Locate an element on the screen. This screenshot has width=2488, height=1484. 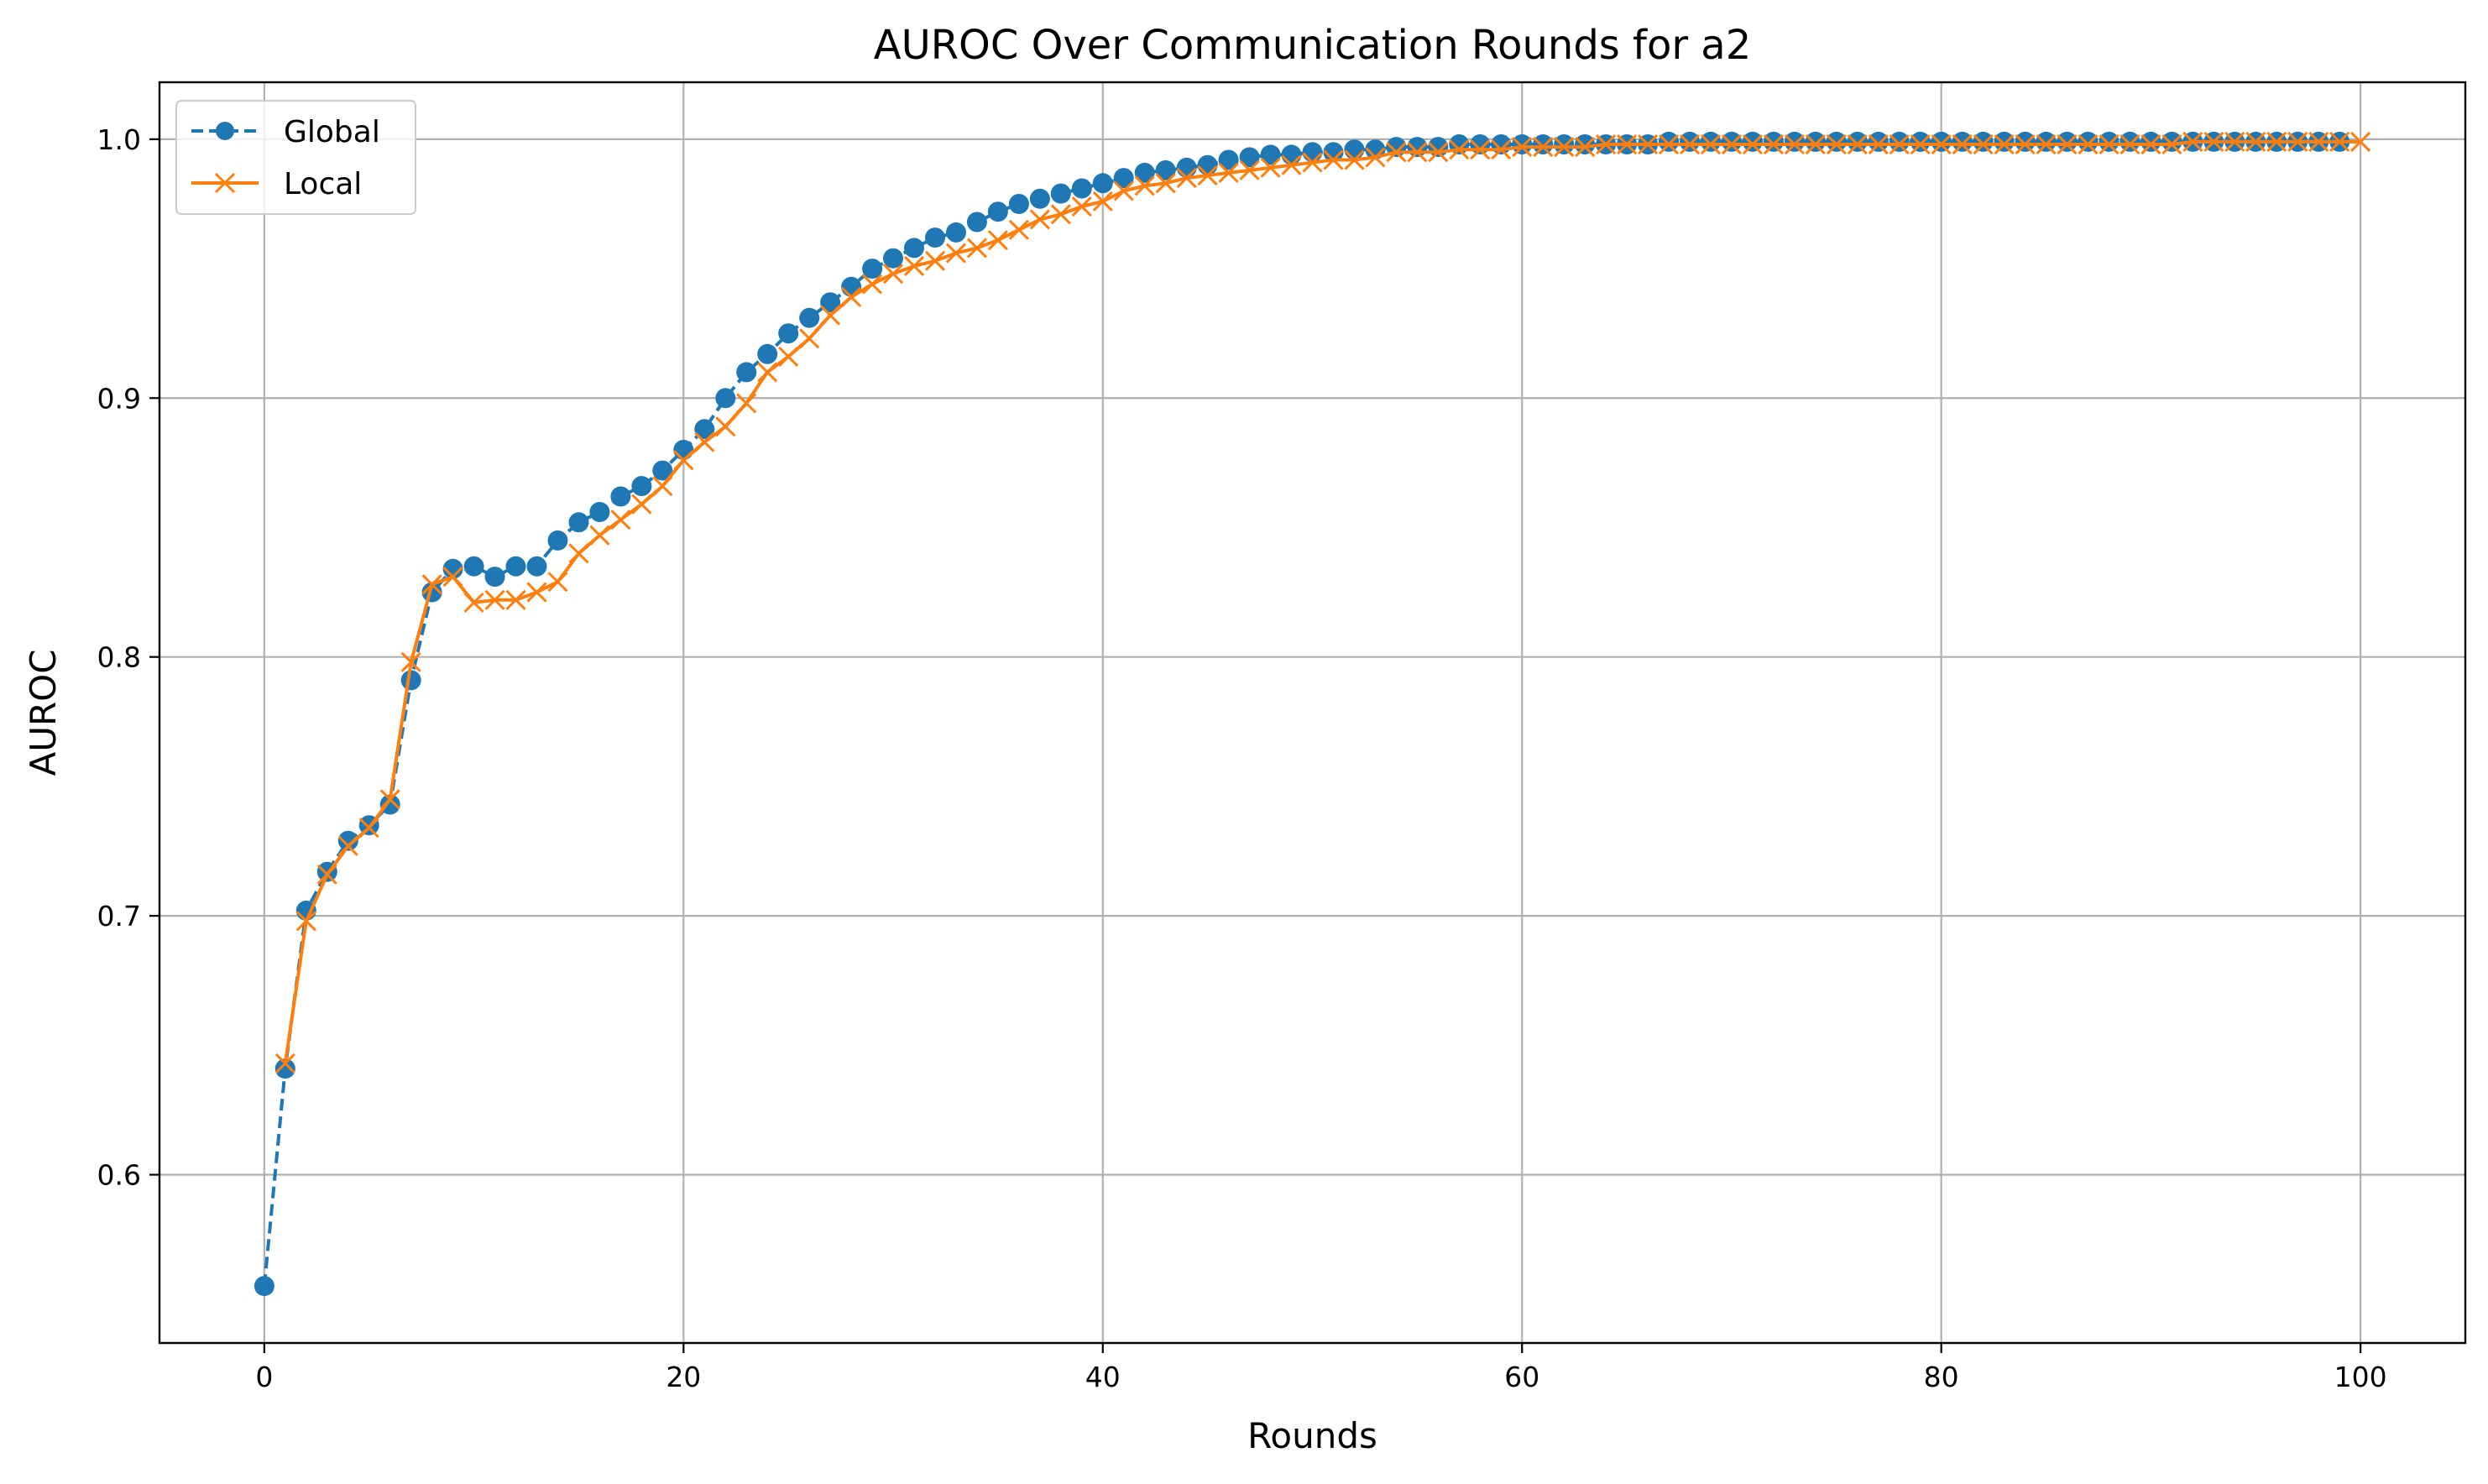
x-tick-label: 80 is located at coordinates (1941, 1377).